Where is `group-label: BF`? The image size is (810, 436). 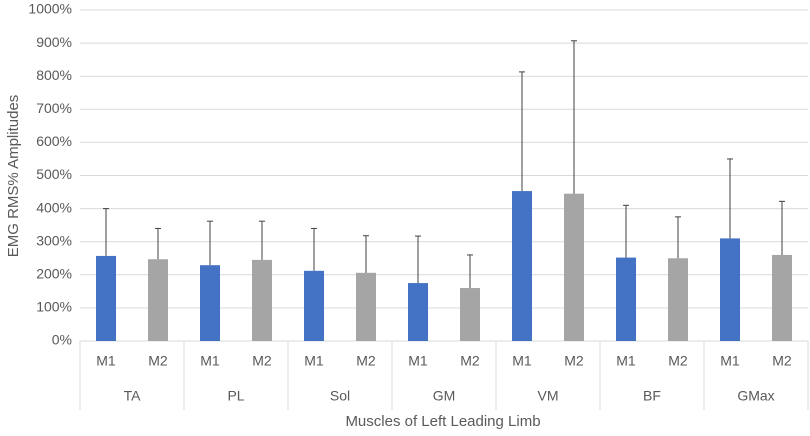
group-label: BF is located at coordinates (652, 396).